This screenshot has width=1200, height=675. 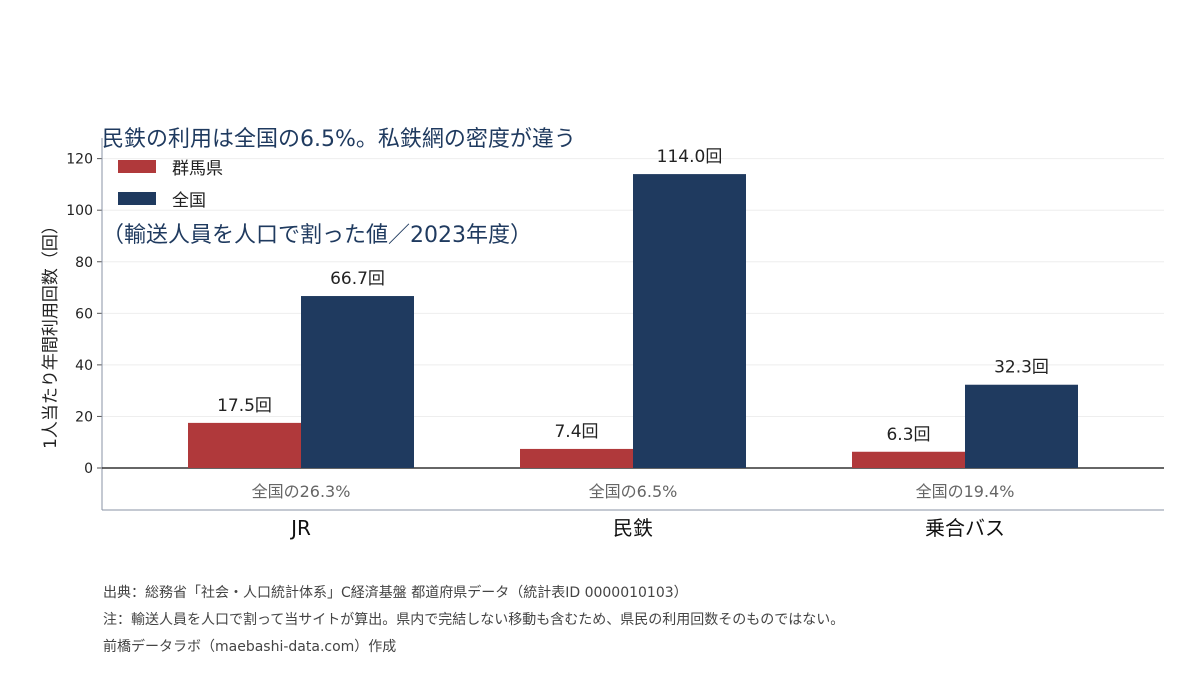 What do you see at coordinates (51, 333) in the screenshot?
I see `y-axis-label: 1人当たり年間利用回数（回）` at bounding box center [51, 333].